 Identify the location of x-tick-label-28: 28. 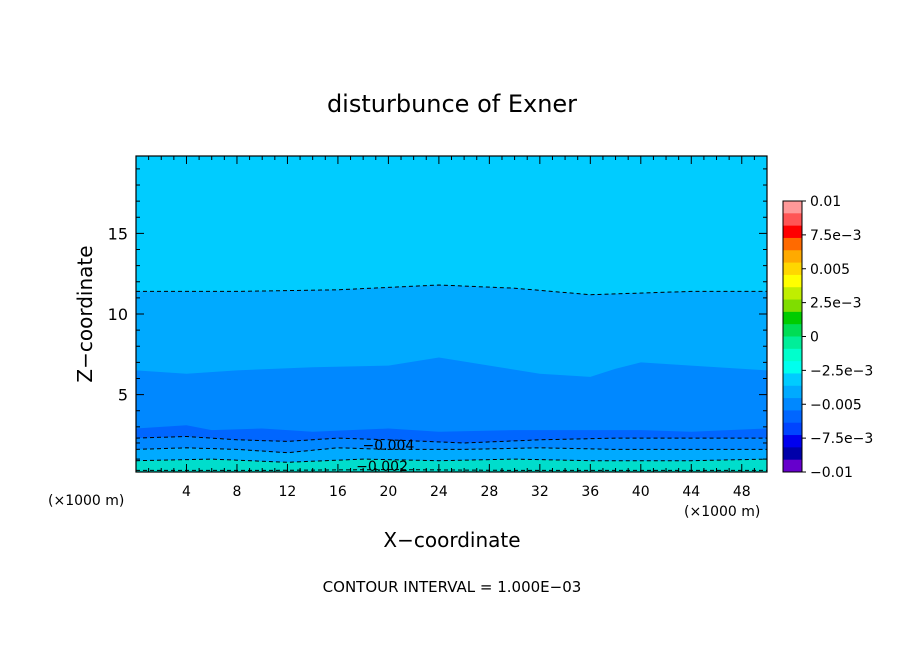
(489, 492).